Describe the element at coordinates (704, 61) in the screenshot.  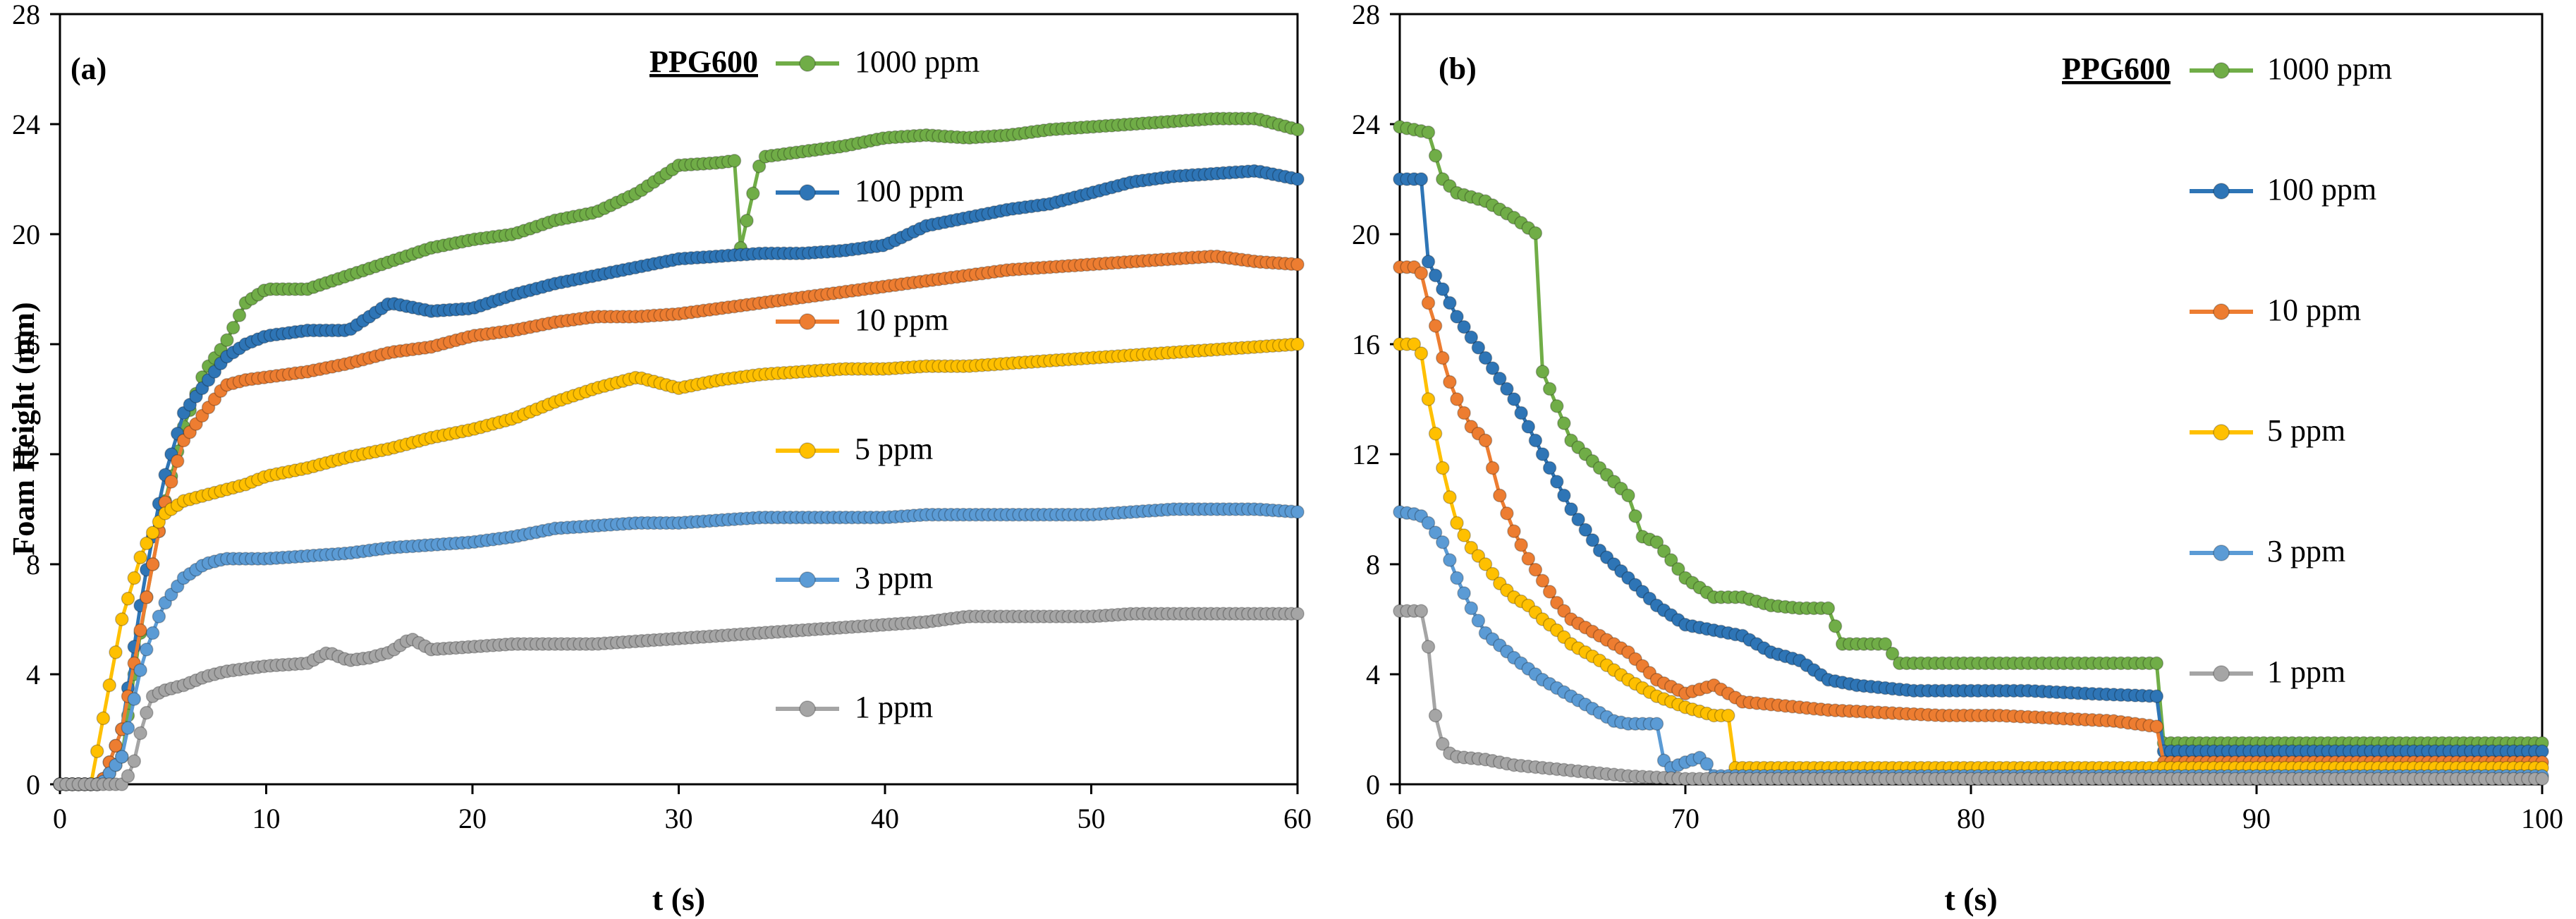
I see `legend-title: PPG600` at that location.